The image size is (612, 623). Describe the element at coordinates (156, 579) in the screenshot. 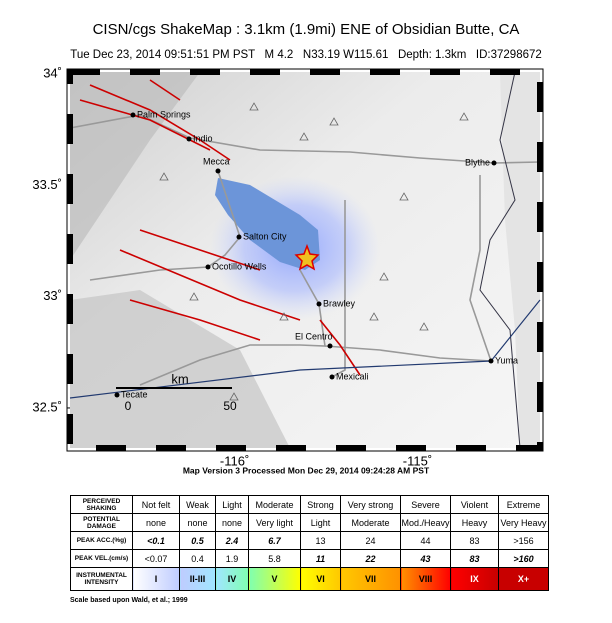

I see `table-cell: I` at that location.